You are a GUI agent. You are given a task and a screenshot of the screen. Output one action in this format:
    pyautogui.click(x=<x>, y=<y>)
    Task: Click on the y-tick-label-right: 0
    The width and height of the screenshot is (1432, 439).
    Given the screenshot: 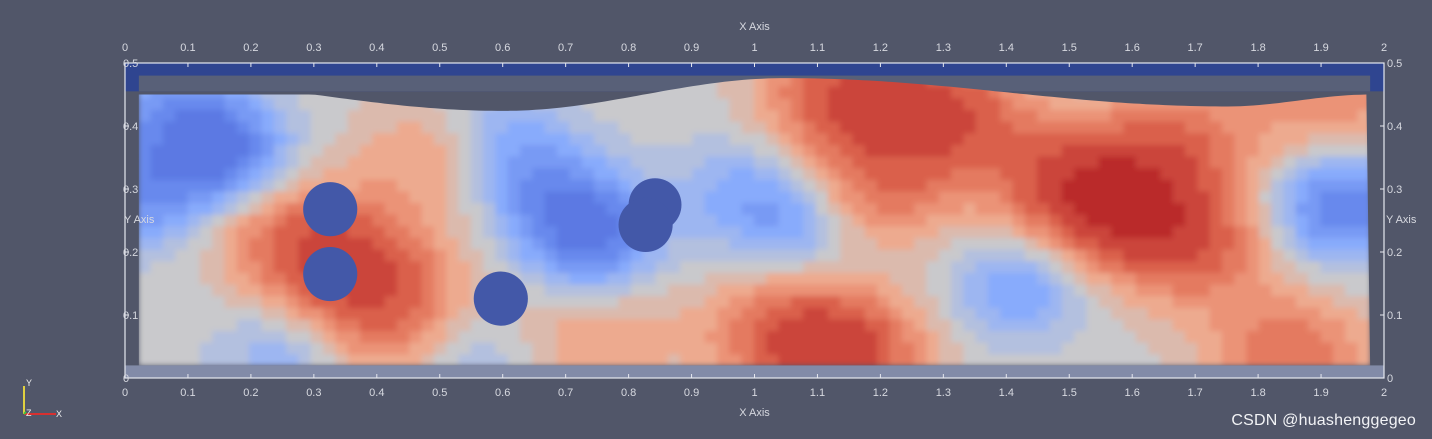 What is the action you would take?
    pyautogui.click(x=1390, y=379)
    